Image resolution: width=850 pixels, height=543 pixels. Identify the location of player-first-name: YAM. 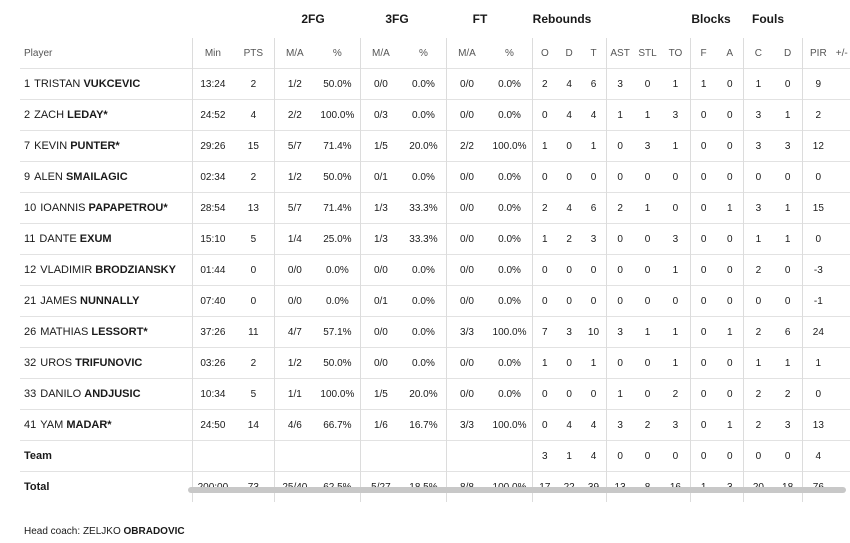
(52, 425).